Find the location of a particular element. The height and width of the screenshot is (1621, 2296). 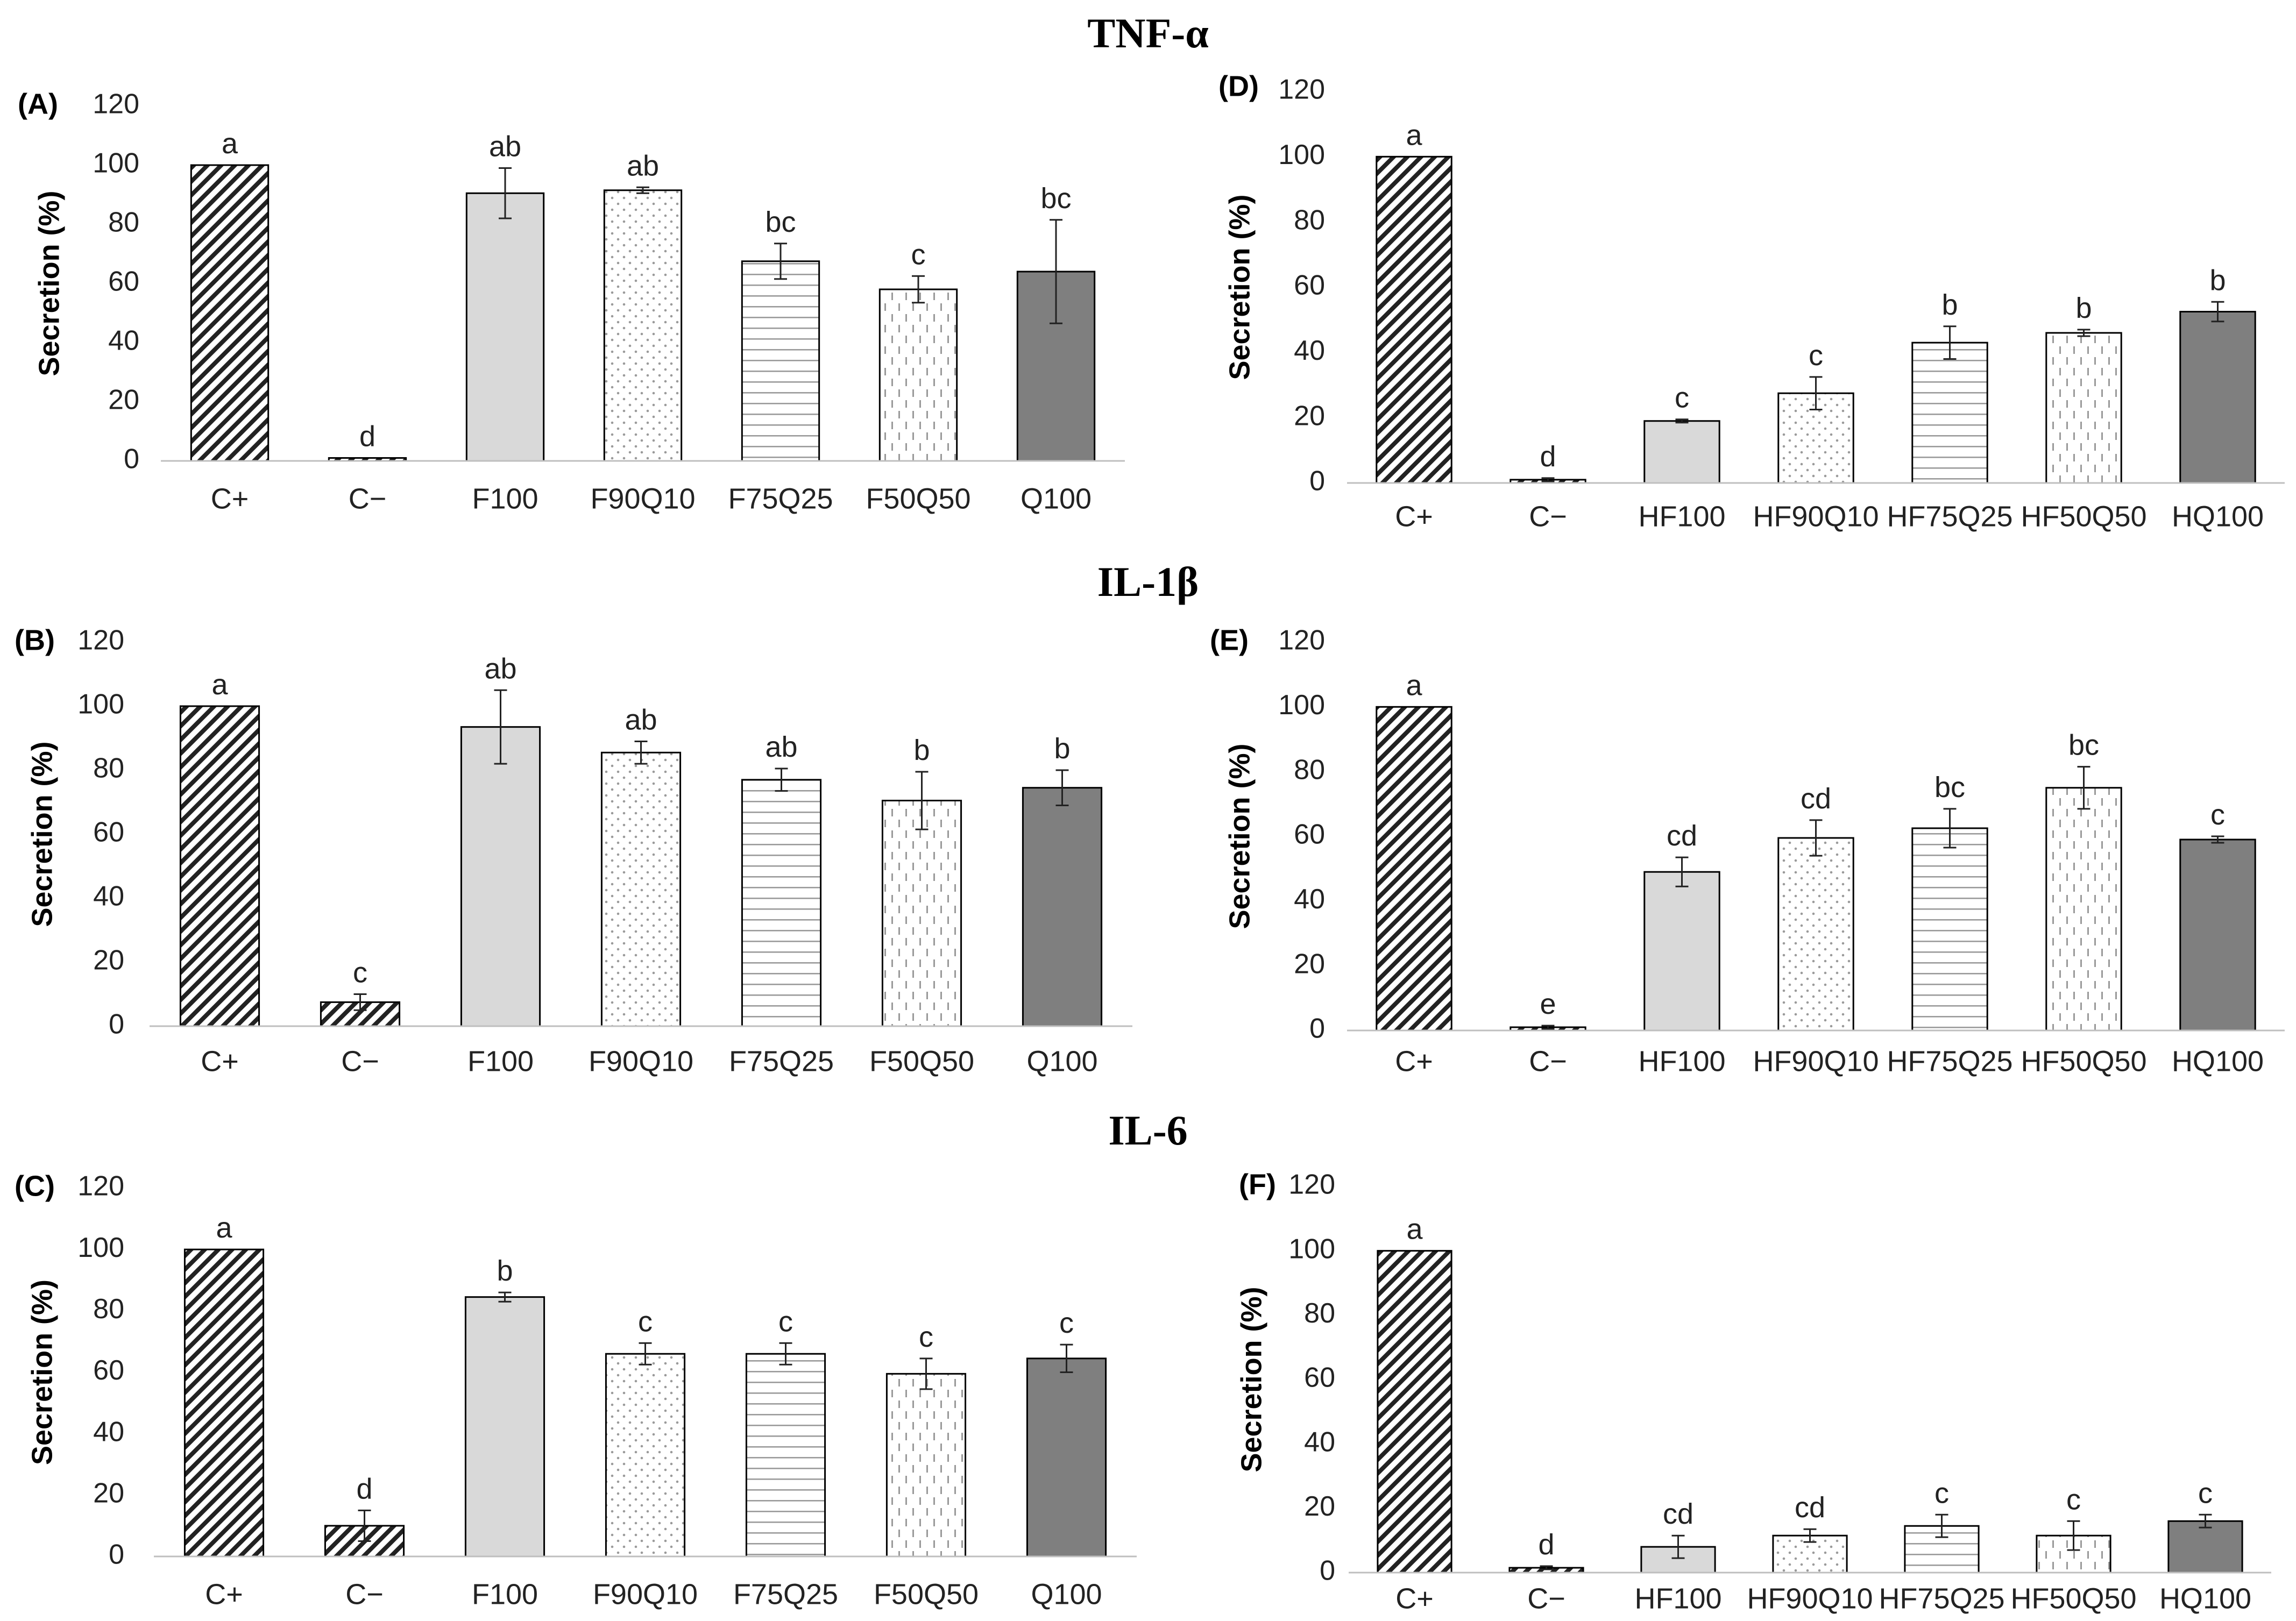

bar-c-c-plus is located at coordinates (224, 1403).